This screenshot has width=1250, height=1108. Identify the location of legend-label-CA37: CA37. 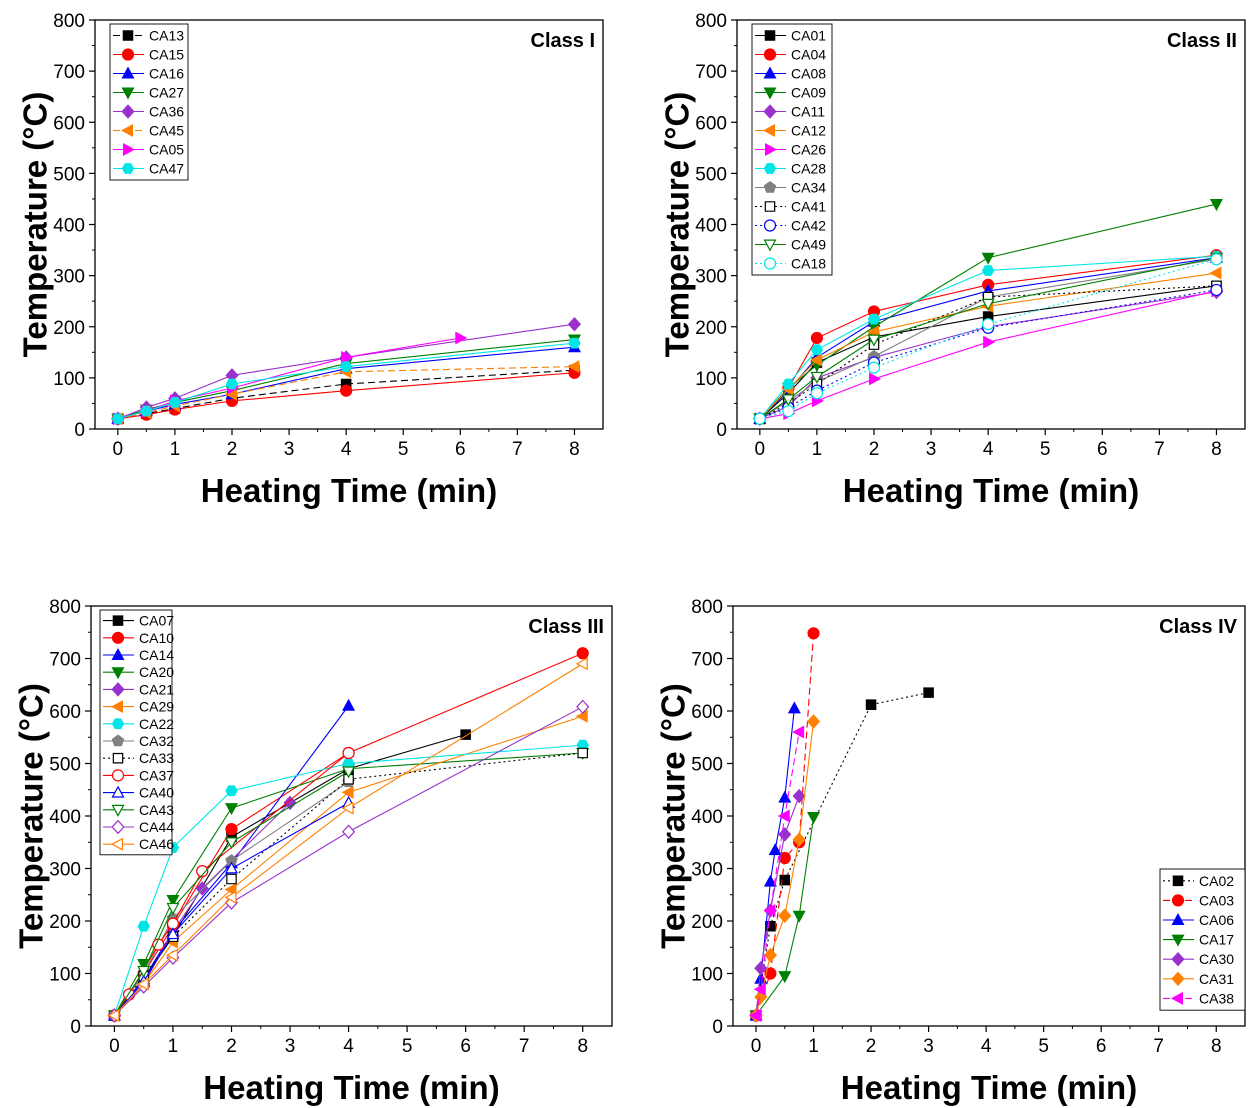
(156, 775).